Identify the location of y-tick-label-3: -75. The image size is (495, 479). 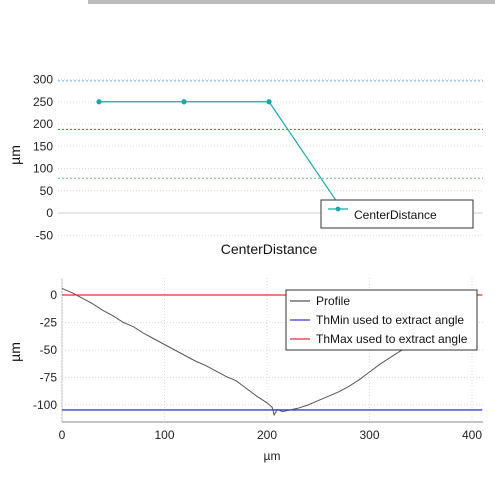
(49, 378).